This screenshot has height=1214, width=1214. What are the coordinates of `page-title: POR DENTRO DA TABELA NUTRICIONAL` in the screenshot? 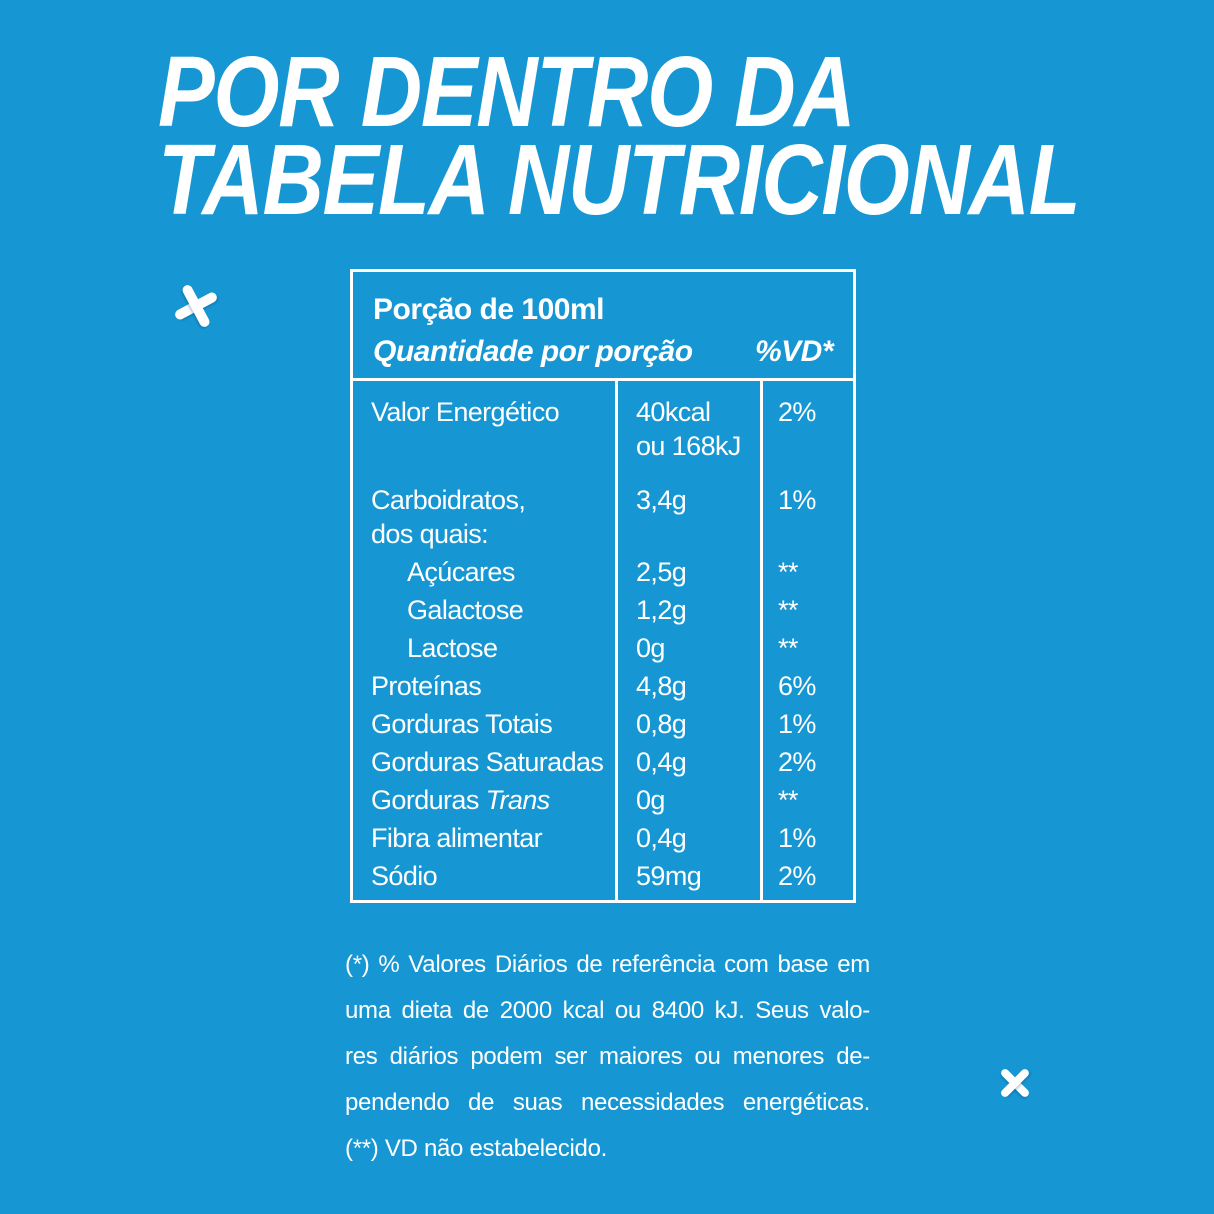 It's located at (686, 136).